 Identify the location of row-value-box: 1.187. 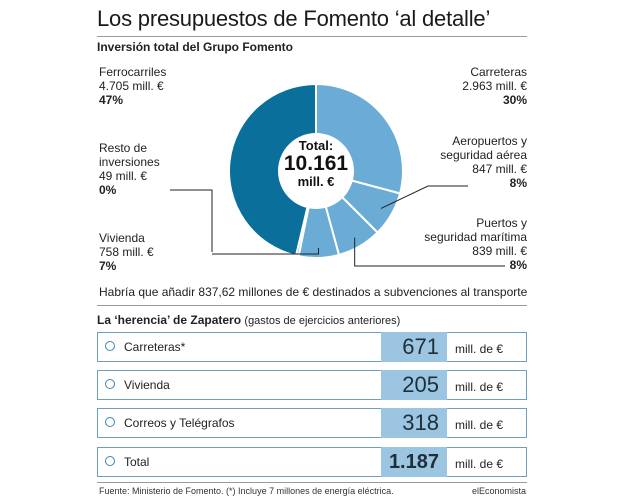
(414, 462).